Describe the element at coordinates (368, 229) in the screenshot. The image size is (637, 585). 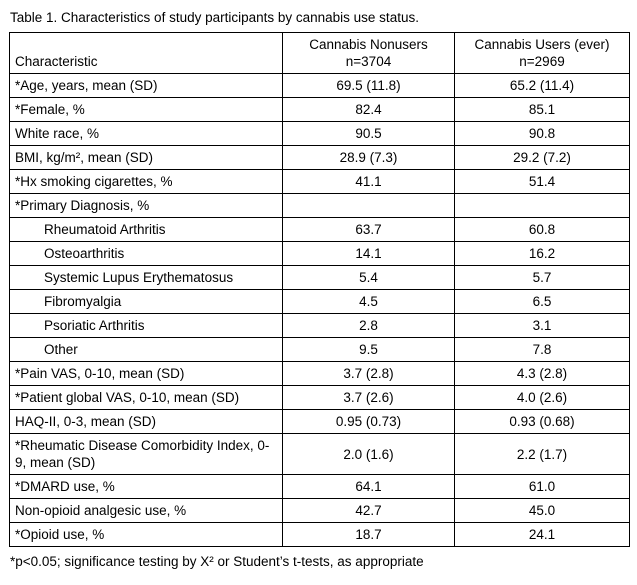
I see `nonusers-value: 63.7` at that location.